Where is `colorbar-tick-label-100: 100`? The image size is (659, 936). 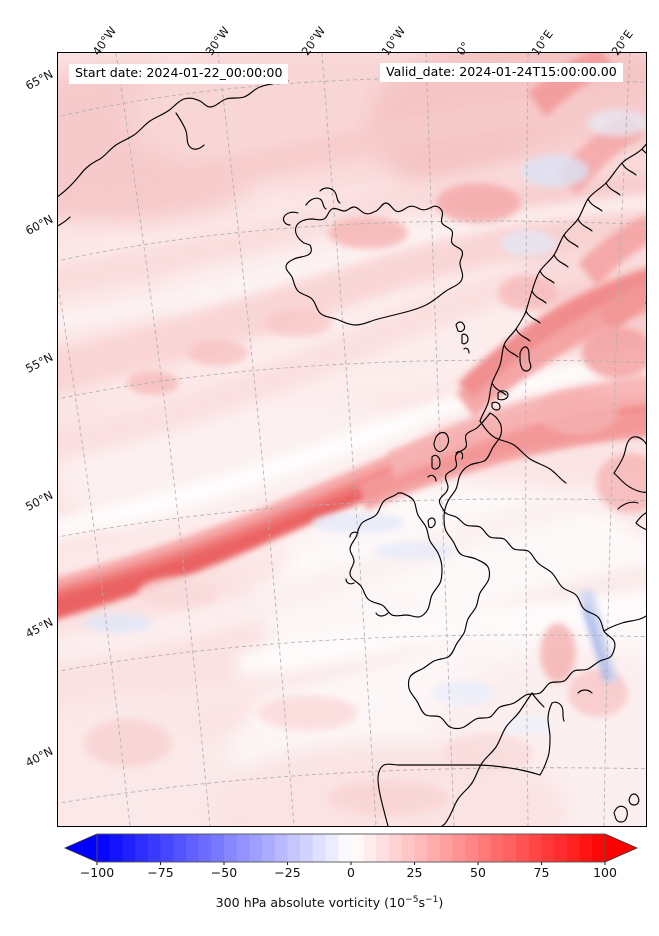 colorbar-tick-label-100: 100 is located at coordinates (605, 872).